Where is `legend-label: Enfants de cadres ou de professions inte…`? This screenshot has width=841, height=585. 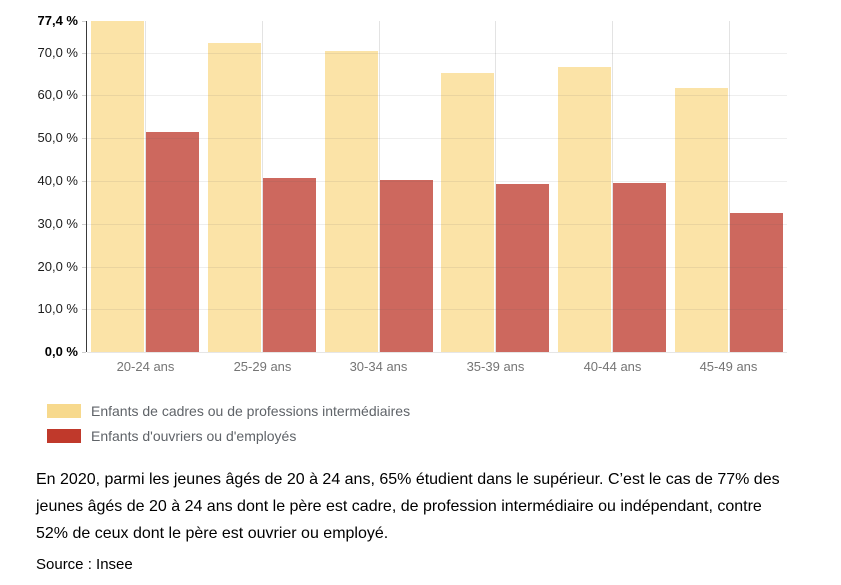
legend-label: Enfants de cadres ou de professions inte… is located at coordinates (251, 411).